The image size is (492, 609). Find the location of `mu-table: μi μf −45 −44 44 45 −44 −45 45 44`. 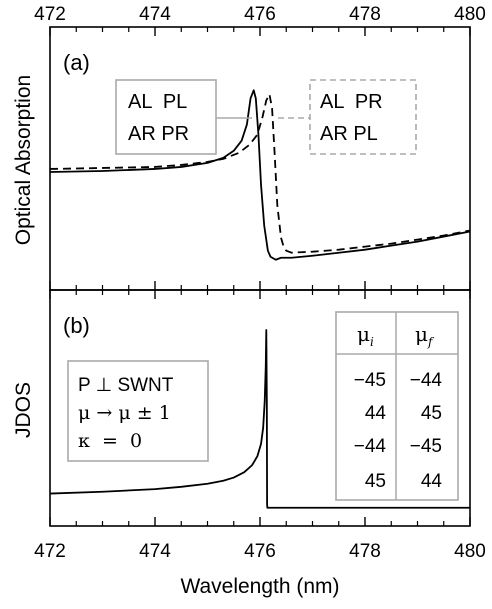

mu-table: μi μf −45 −44 44 45 −44 −45 45 44 is located at coordinates (397, 406).